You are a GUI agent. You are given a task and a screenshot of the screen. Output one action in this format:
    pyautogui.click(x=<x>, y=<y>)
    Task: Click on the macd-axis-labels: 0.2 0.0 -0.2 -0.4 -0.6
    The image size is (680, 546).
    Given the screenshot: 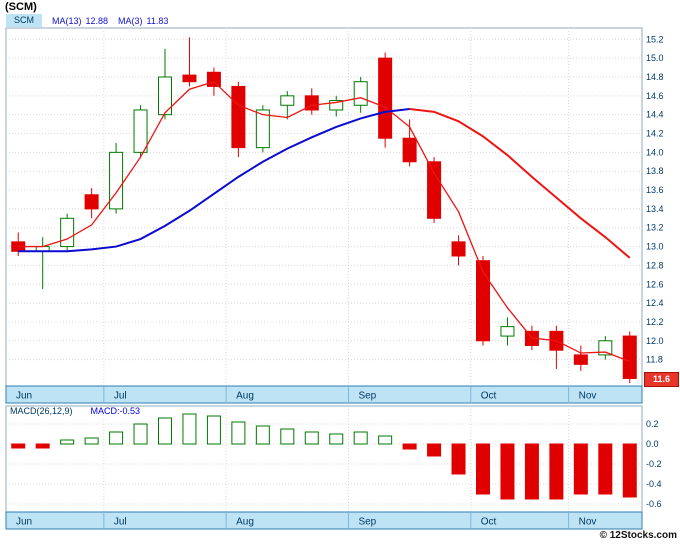 What is the action you would take?
    pyautogui.click(x=654, y=464)
    